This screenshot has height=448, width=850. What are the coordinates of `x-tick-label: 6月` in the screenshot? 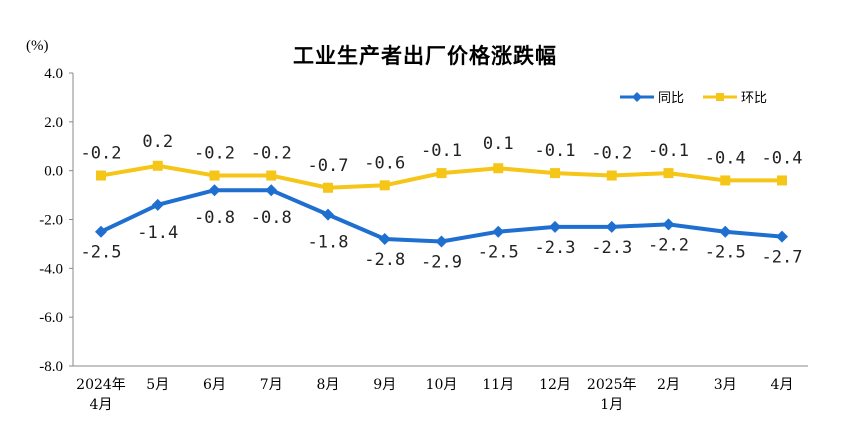 It's located at (214, 385).